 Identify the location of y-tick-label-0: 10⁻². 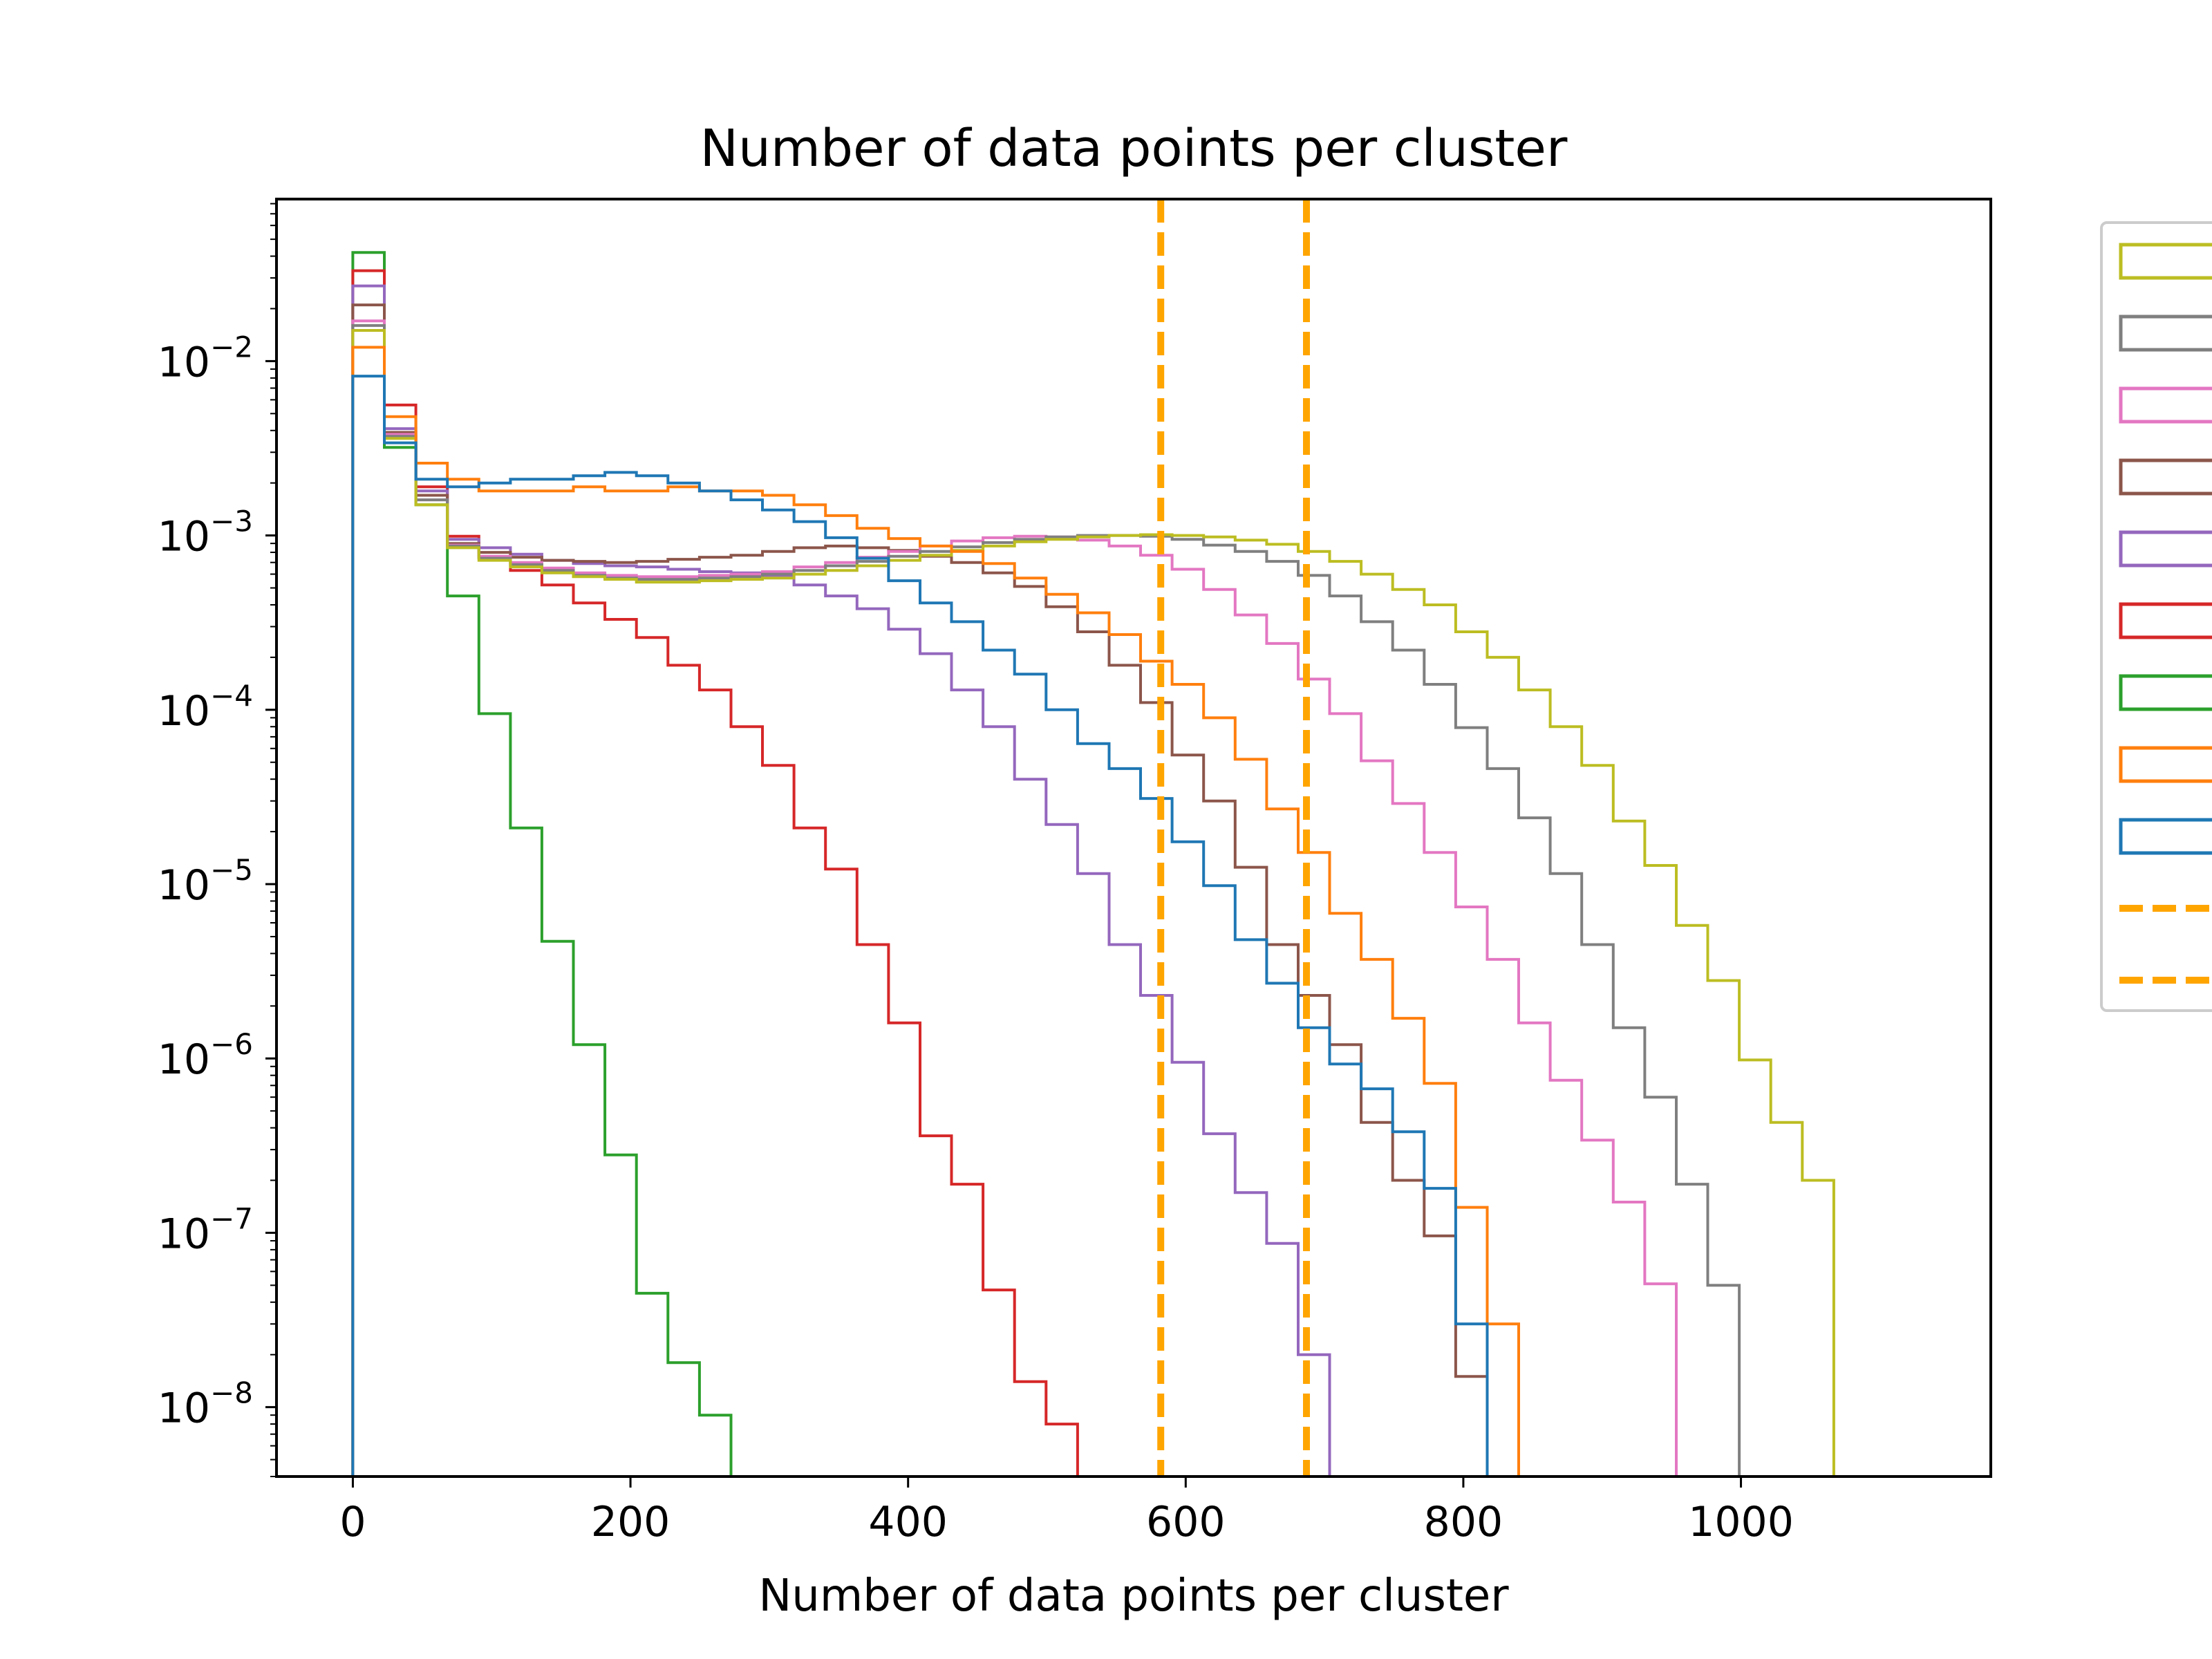
(205, 358).